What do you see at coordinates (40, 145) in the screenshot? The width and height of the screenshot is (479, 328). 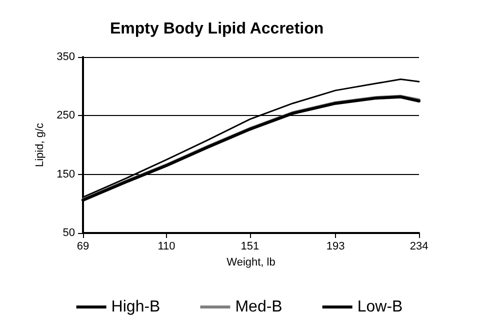 I see `y-axis-title: Lipid, g/c` at bounding box center [40, 145].